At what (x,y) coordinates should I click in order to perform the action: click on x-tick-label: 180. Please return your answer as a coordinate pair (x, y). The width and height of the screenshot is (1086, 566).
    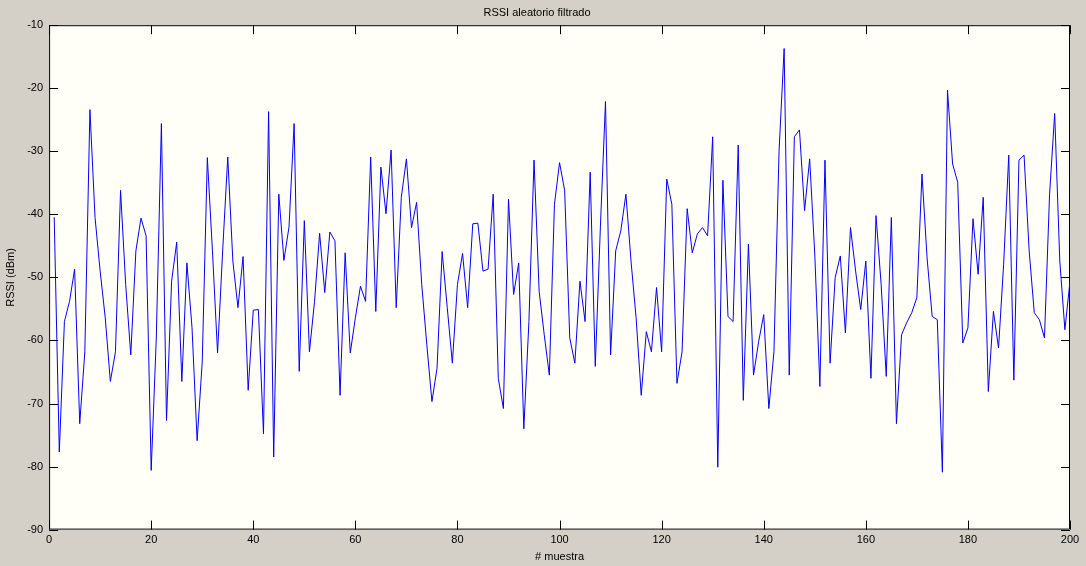
    Looking at the image, I should click on (968, 539).